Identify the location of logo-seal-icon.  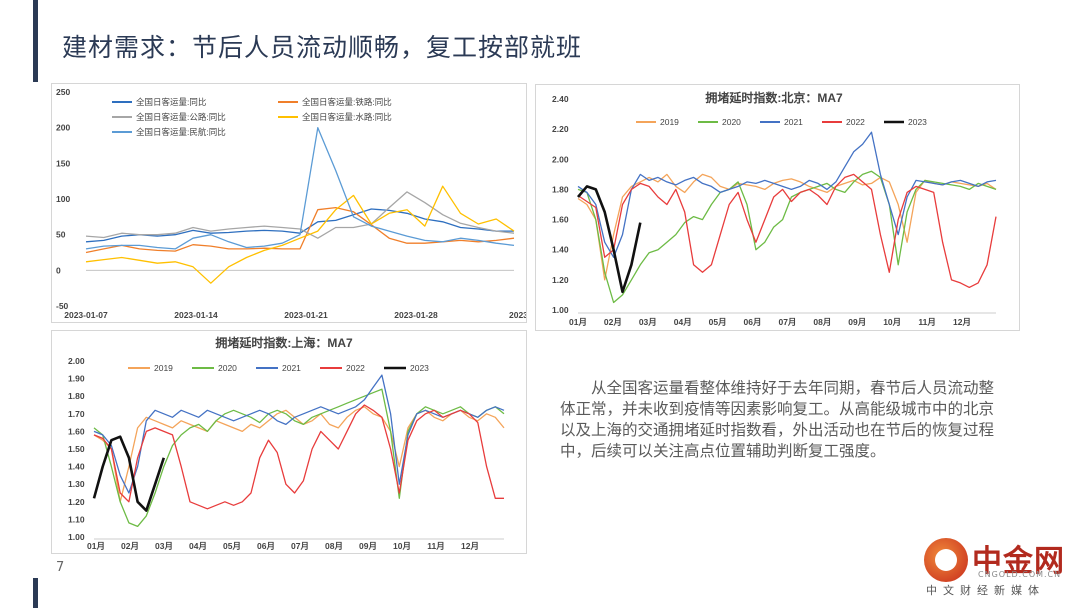
(946, 560).